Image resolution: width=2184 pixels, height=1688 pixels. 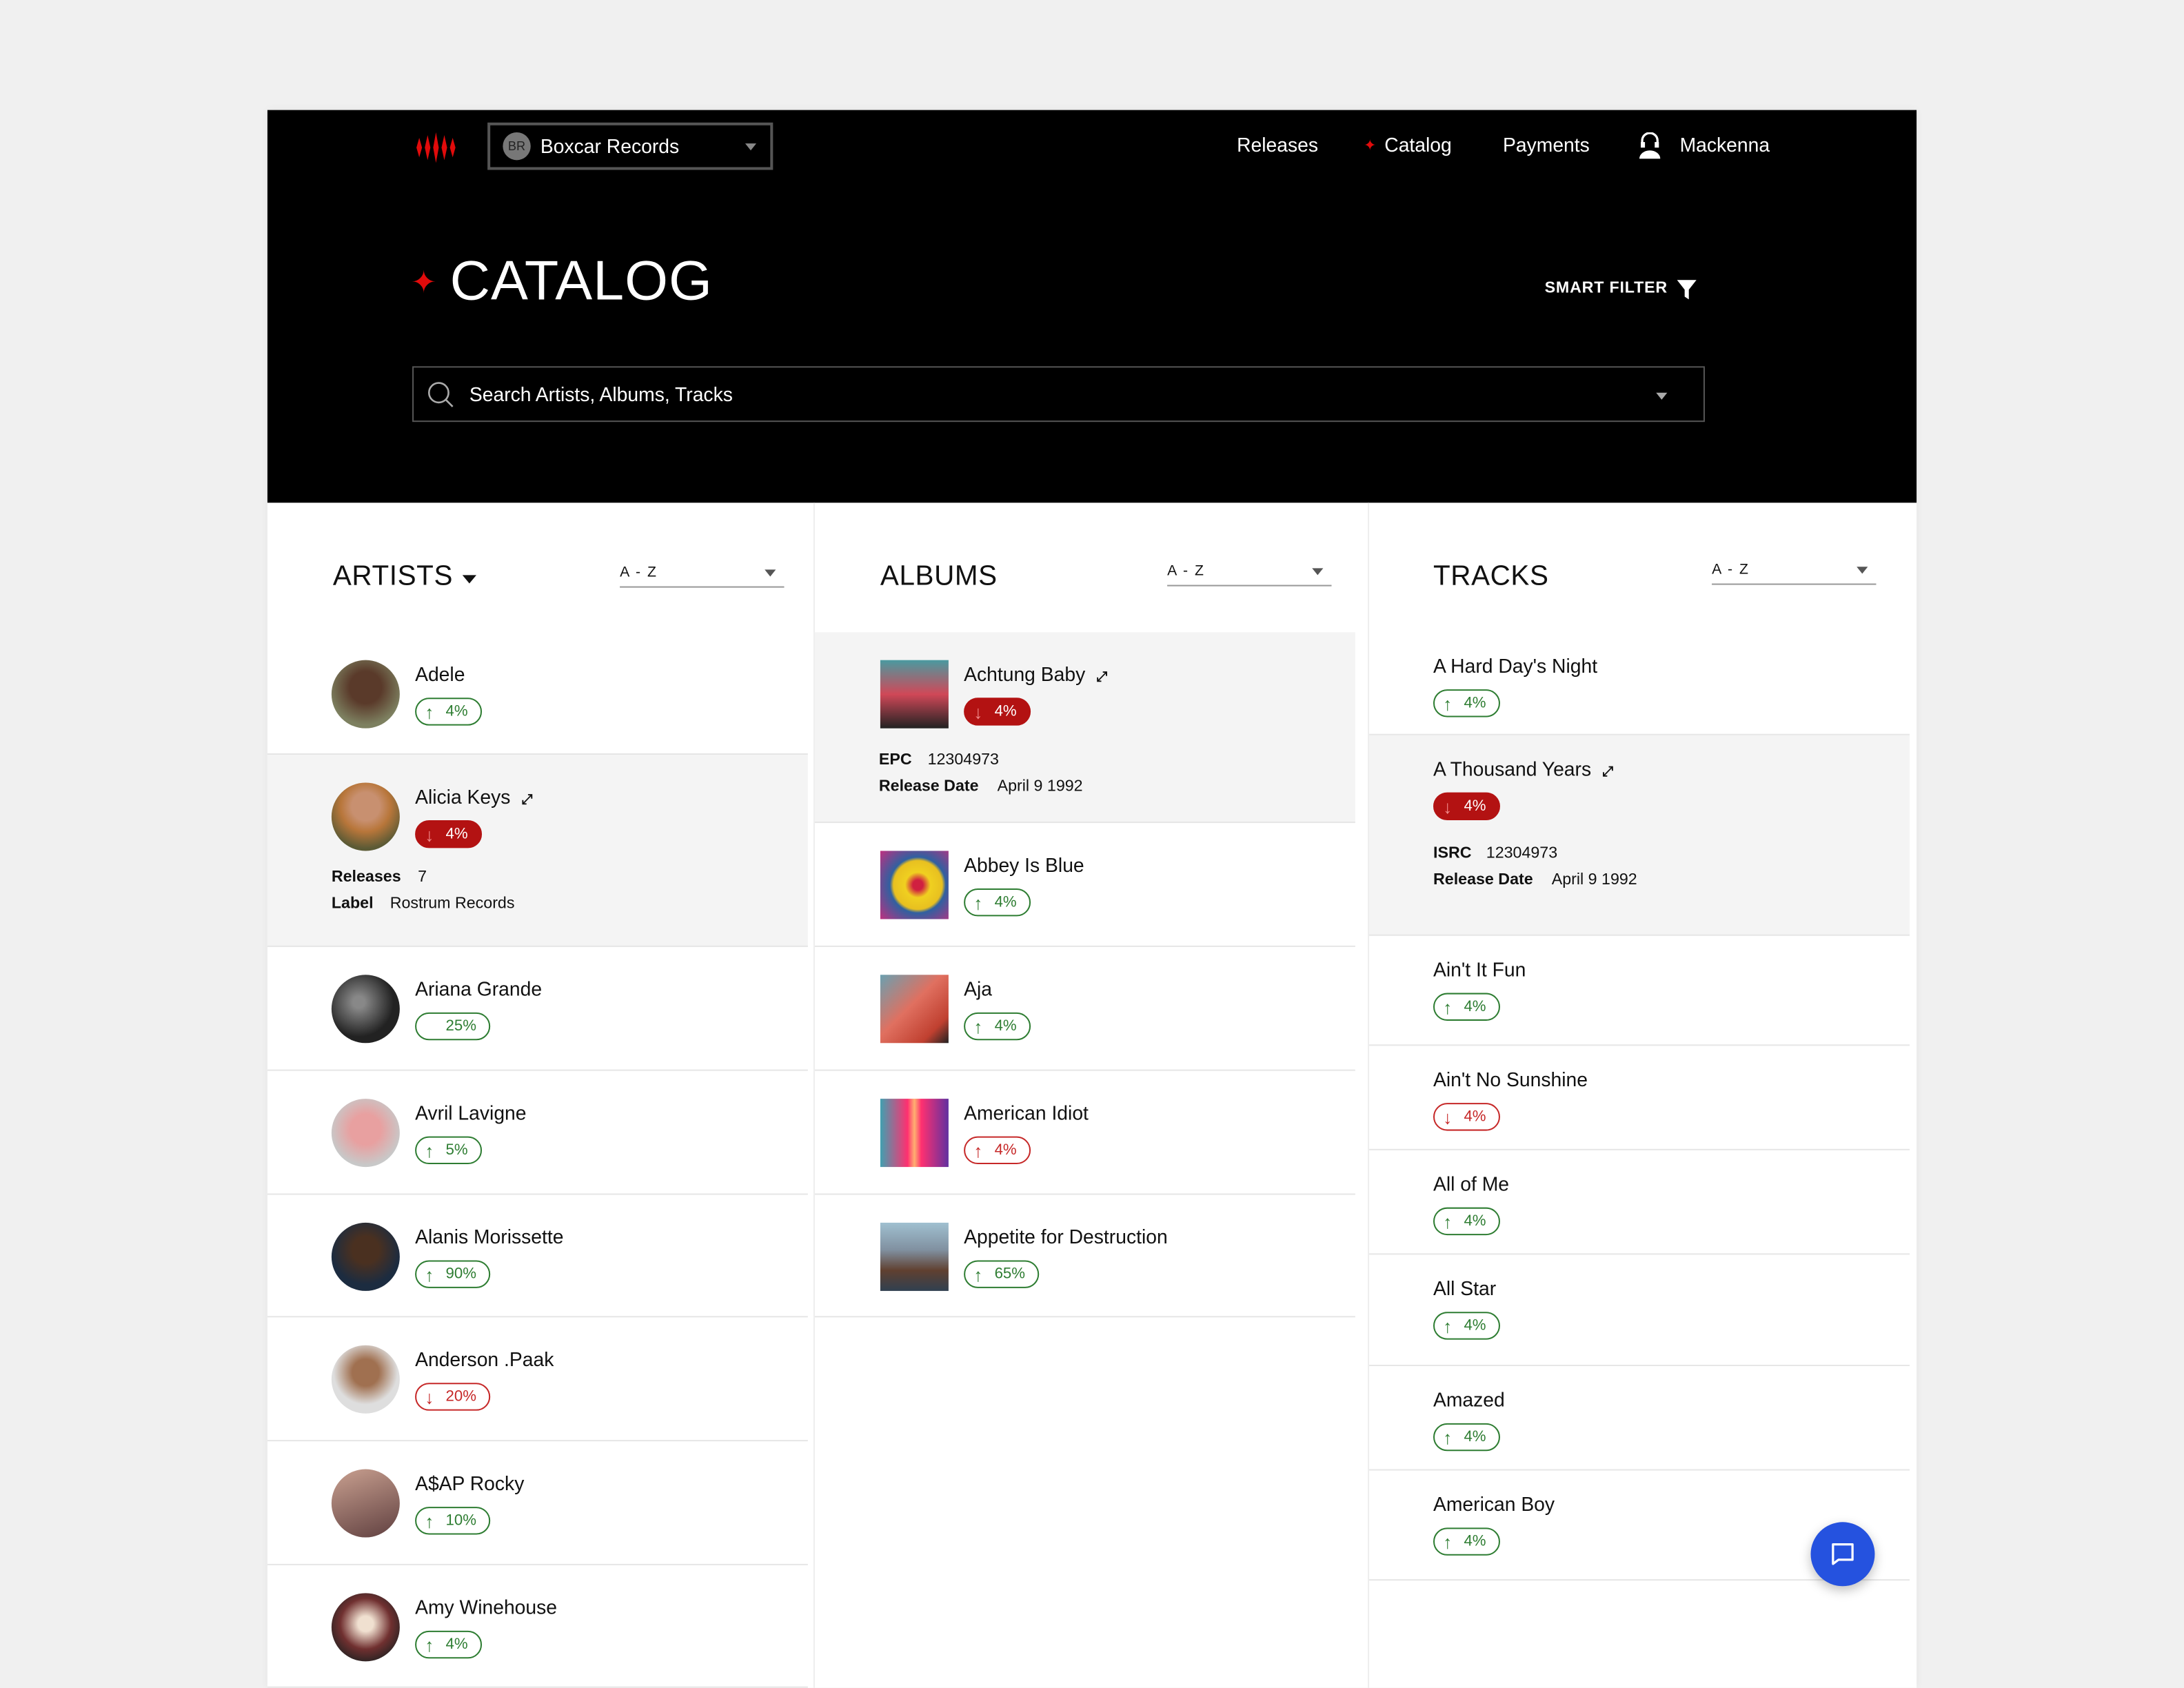 What do you see at coordinates (1724, 144) in the screenshot?
I see `user-menu: Mackenna` at bounding box center [1724, 144].